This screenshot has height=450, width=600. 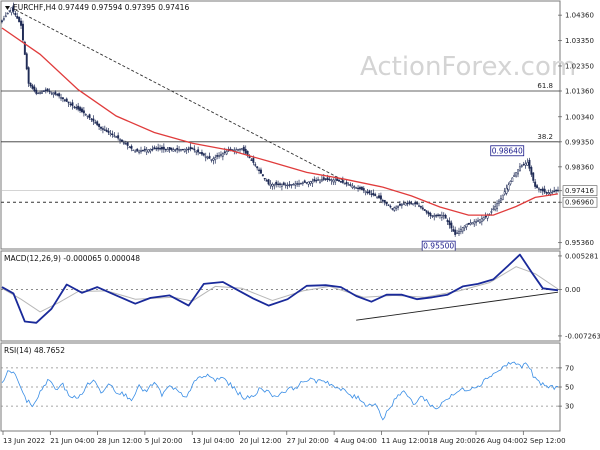 What do you see at coordinates (438, 246) in the screenshot?
I see `price-annotation-label: 0.95500` at bounding box center [438, 246].